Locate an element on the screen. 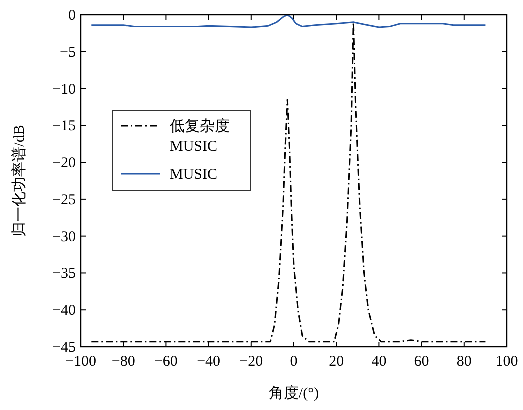  x-tick-label: 60 is located at coordinates (422, 362).